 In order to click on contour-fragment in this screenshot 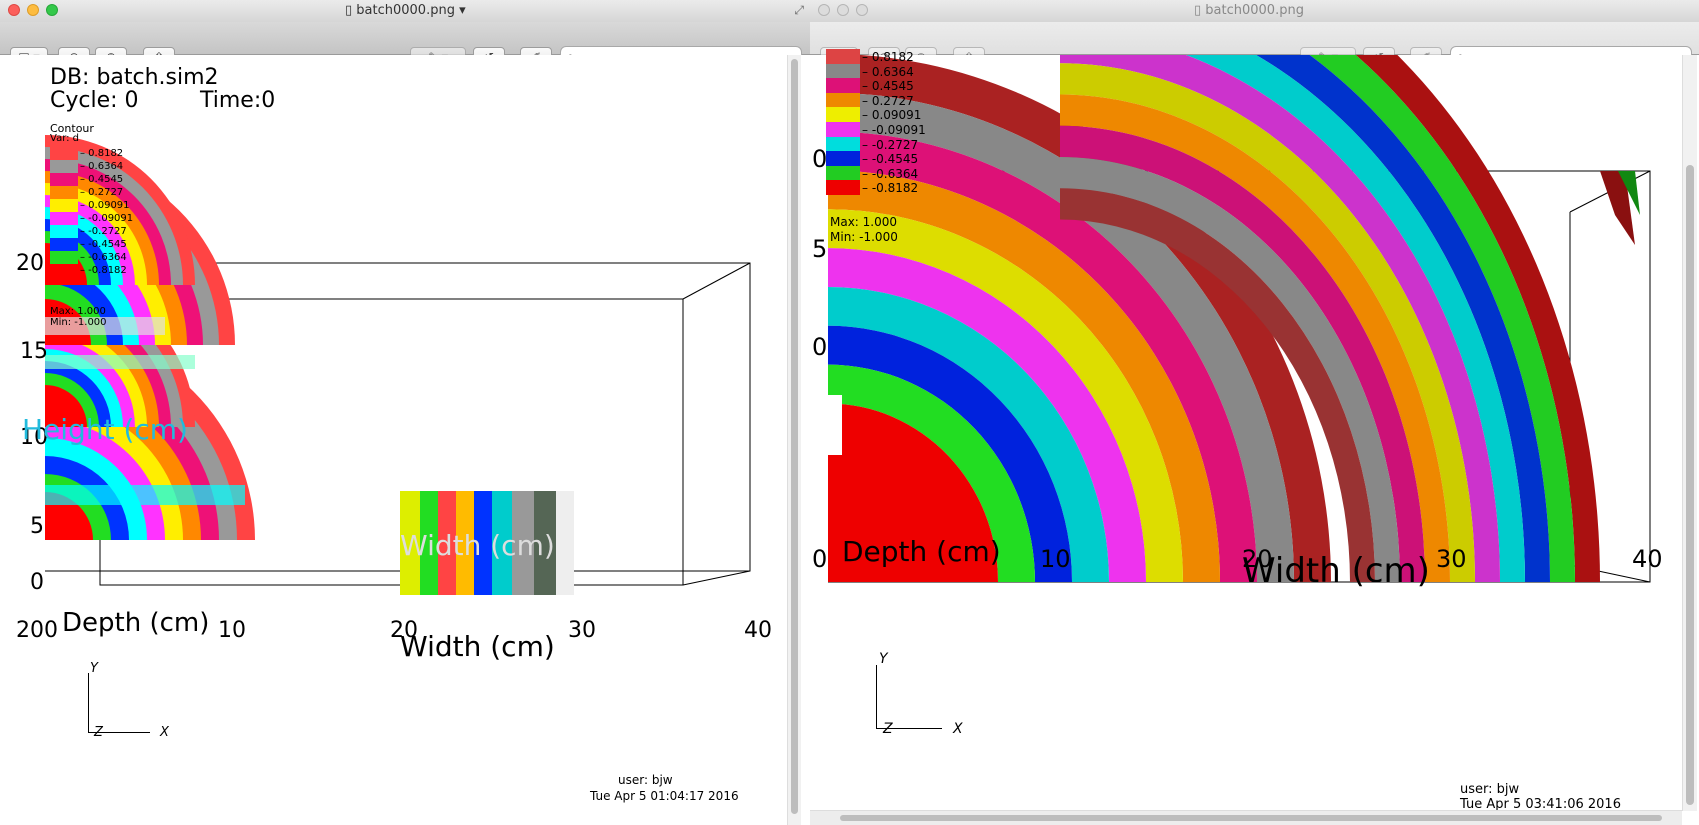, I will do `click(1629, 193)`.